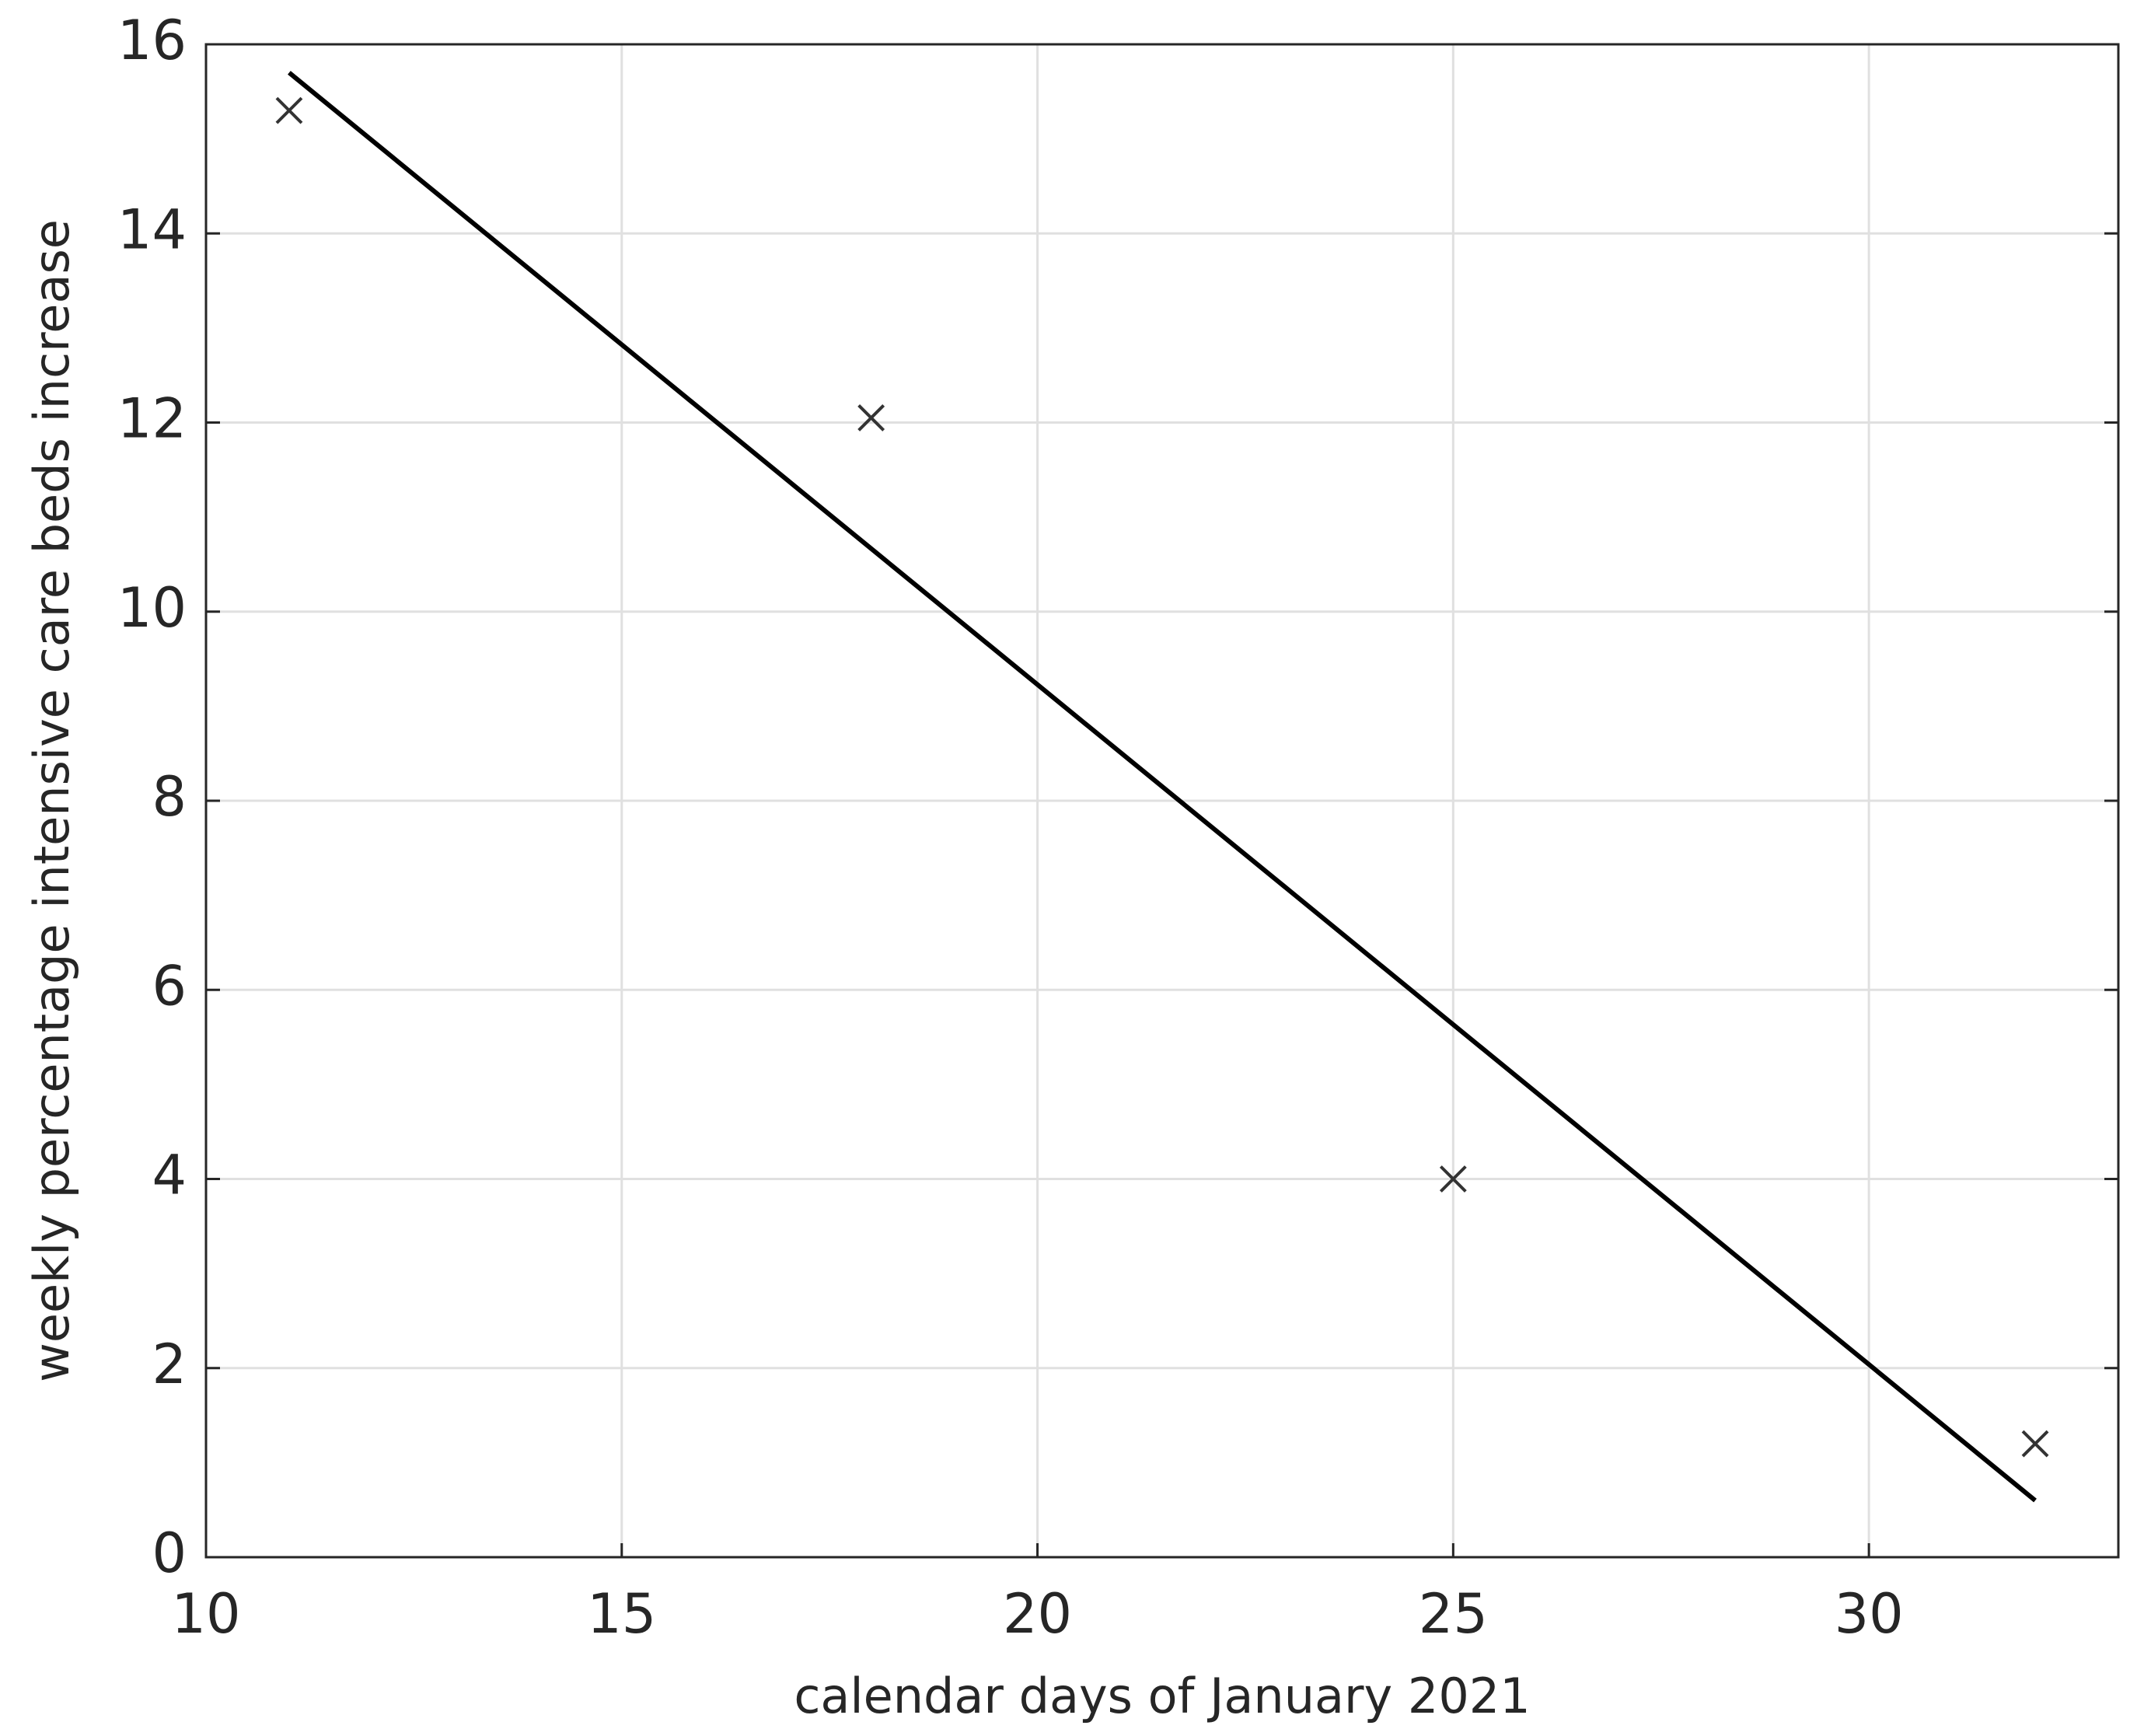 The width and height of the screenshot is (2151, 1736). I want to click on x-axis-label: calendar days of January 2021, so click(1162, 1696).